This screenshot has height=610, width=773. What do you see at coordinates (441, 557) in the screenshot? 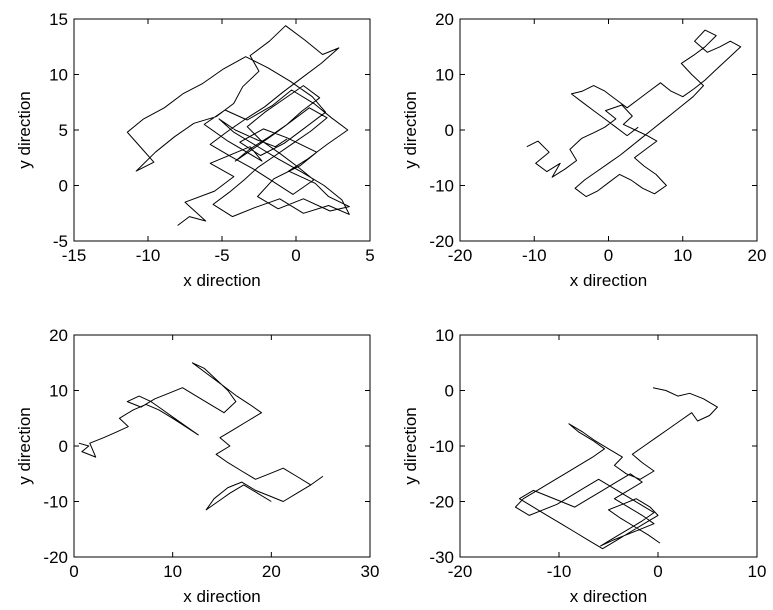
I see `y-tick-label: -30` at bounding box center [441, 557].